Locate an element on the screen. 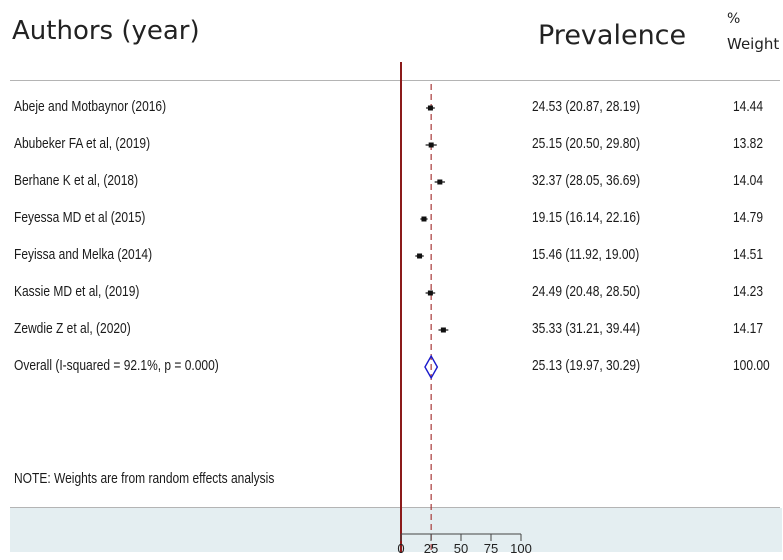 This screenshot has height=560, width=783. study-weight: 14.17 is located at coordinates (748, 328).